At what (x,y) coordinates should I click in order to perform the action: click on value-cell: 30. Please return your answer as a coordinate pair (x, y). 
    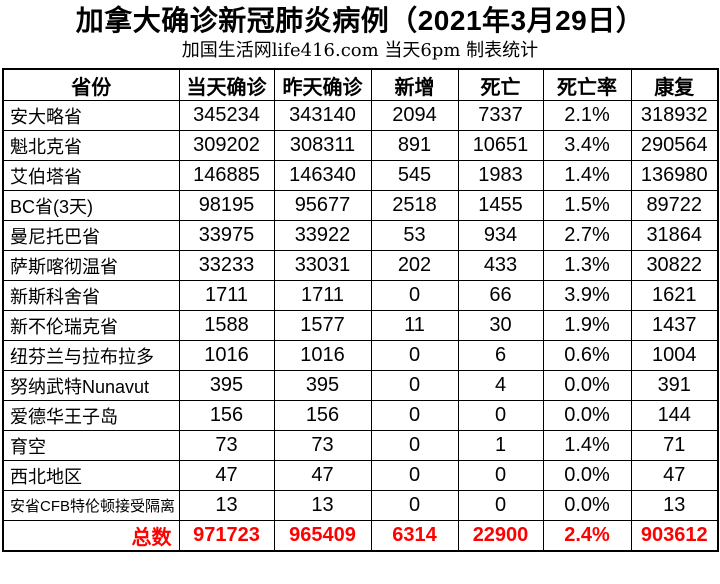
    Looking at the image, I should click on (500, 325).